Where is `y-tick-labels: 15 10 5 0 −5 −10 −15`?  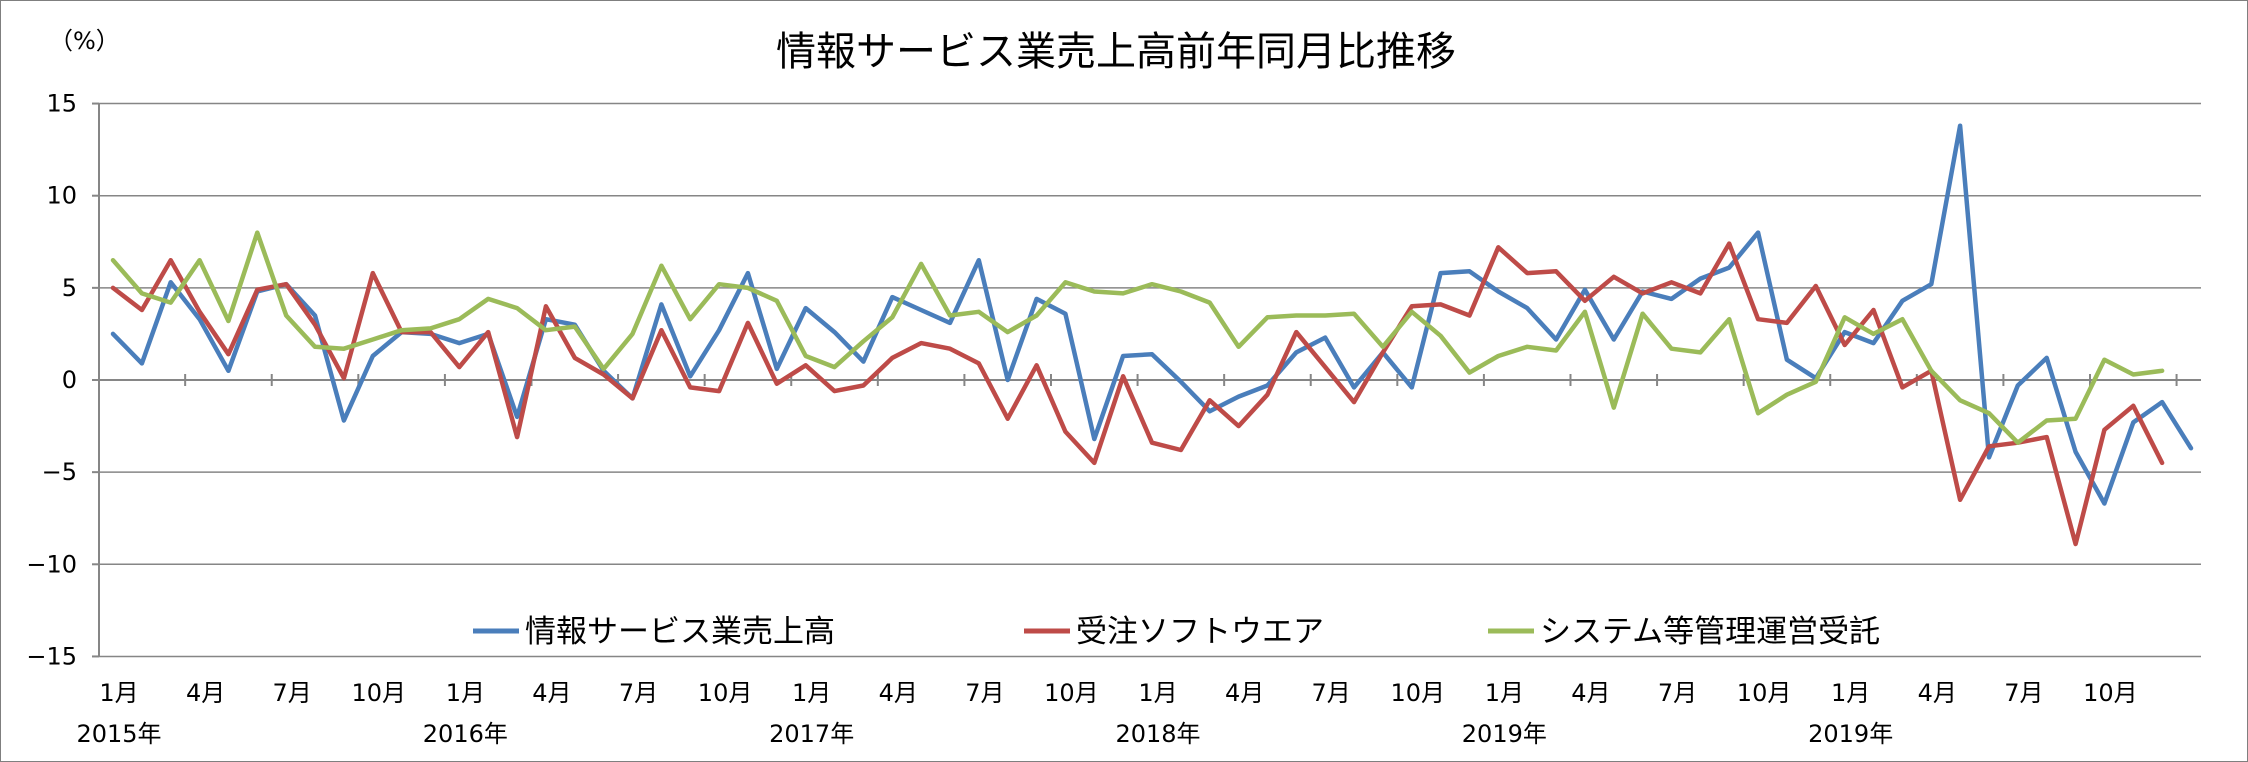
y-tick-labels: 15 10 5 0 −5 −10 −15 is located at coordinates (51, 380).